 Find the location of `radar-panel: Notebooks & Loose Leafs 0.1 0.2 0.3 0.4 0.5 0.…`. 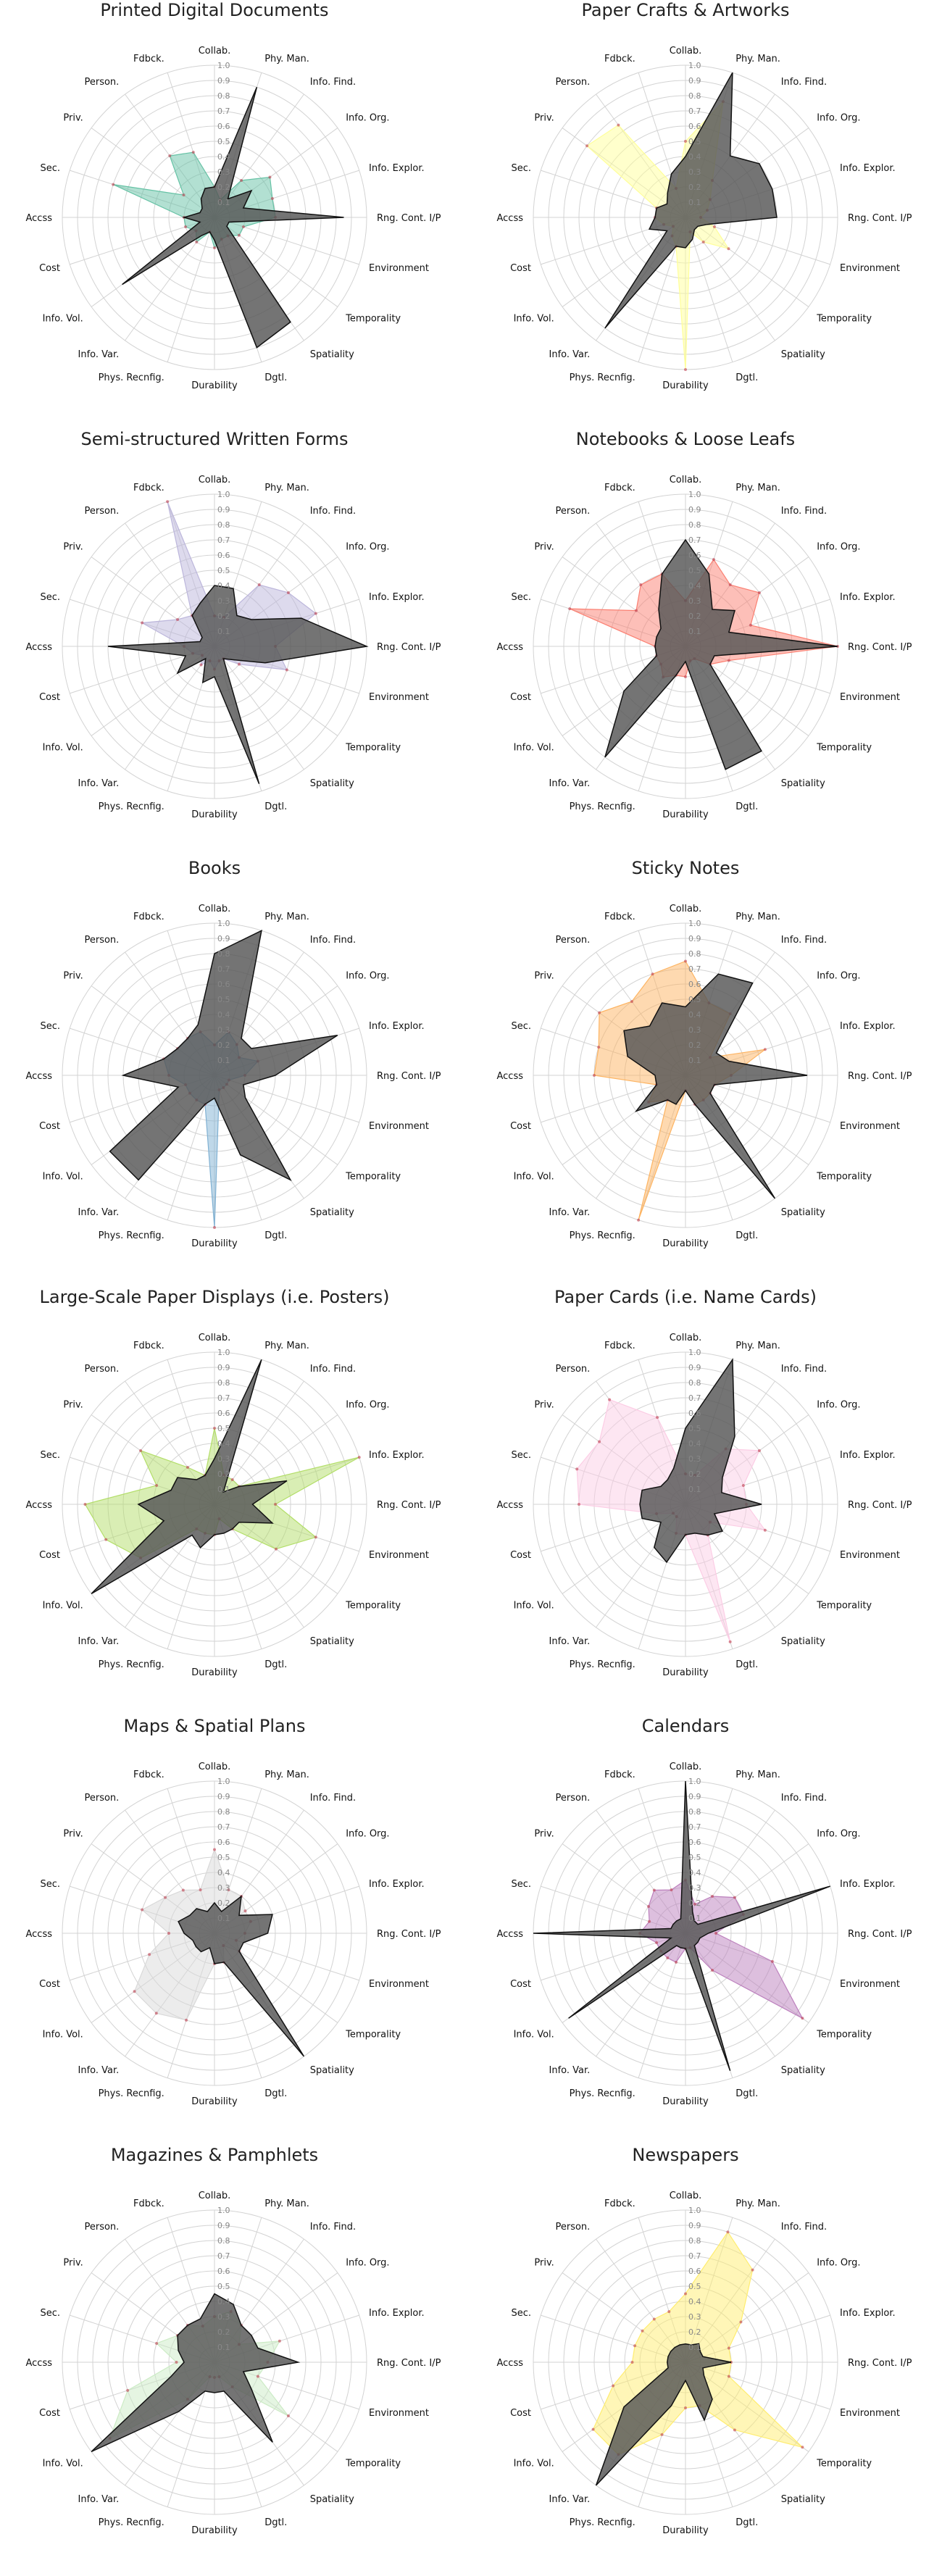

radar-panel: Notebooks & Loose Leafs 0.1 0.2 0.3 0.4 0.5 0.… is located at coordinates (706, 643).